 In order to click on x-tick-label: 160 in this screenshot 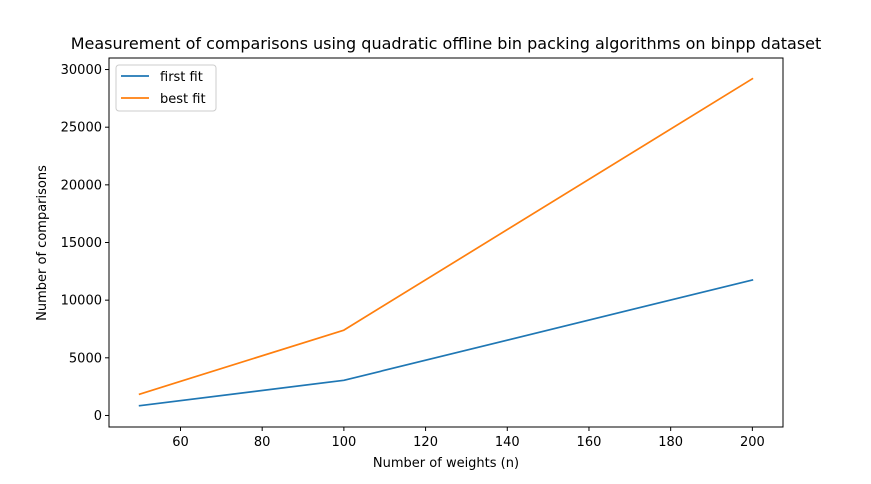, I will do `click(589, 442)`.